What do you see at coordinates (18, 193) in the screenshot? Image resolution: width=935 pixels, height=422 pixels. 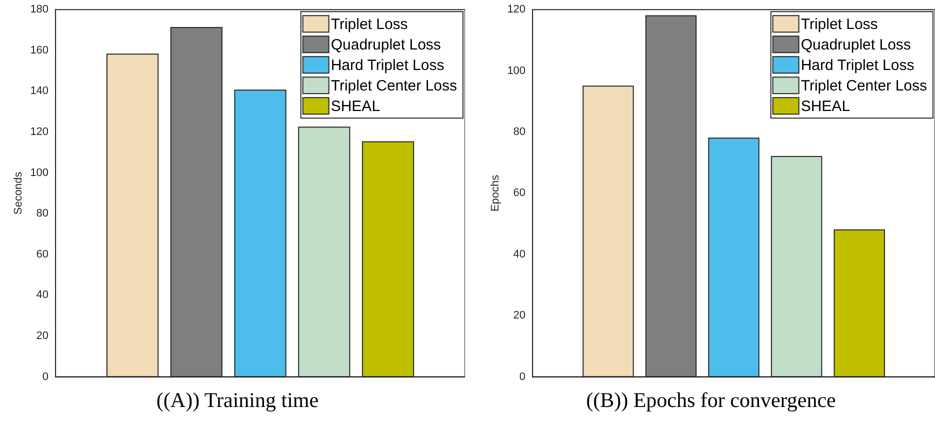 I see `y-axis-title: Seconds` at bounding box center [18, 193].